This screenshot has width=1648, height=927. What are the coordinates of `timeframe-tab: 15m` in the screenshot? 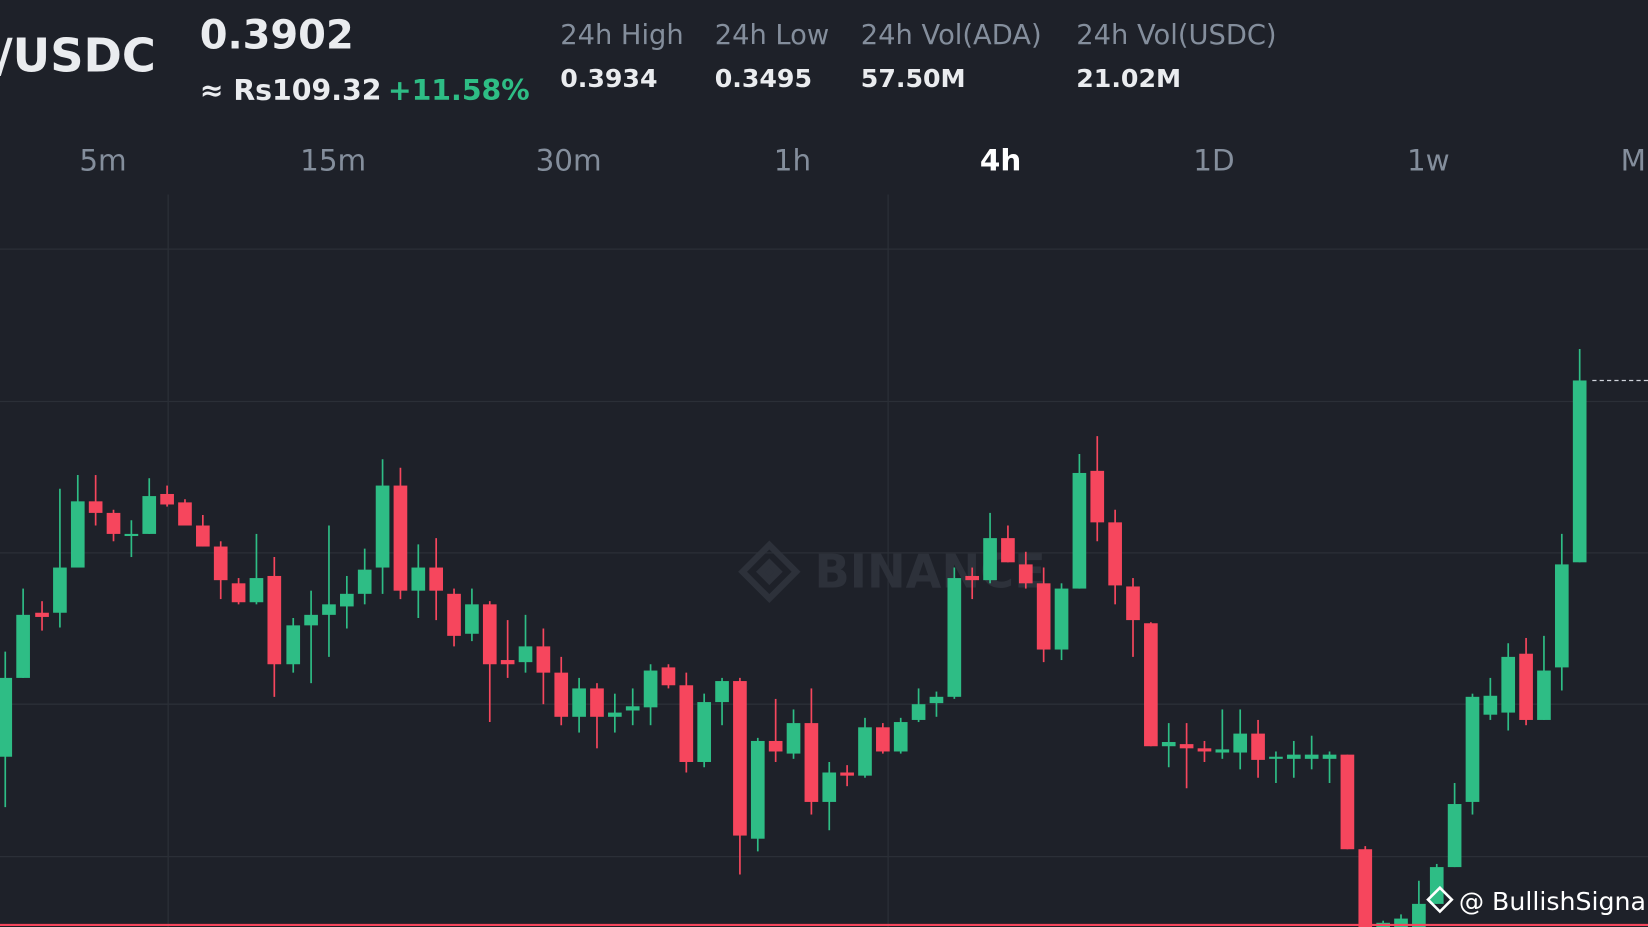 It's located at (333, 160).